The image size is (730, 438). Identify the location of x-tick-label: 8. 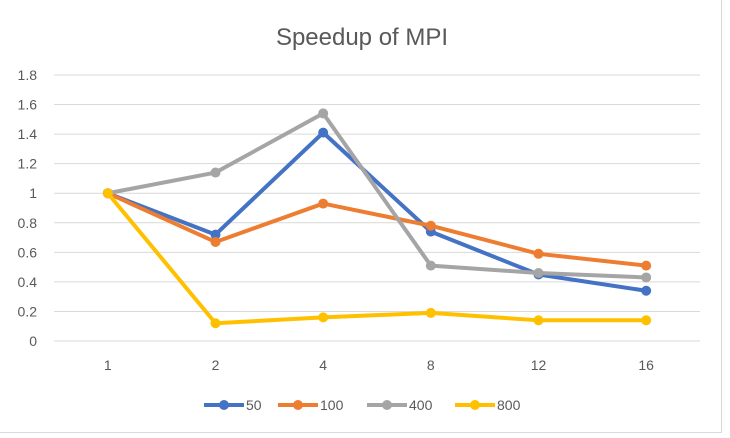
(431, 365).